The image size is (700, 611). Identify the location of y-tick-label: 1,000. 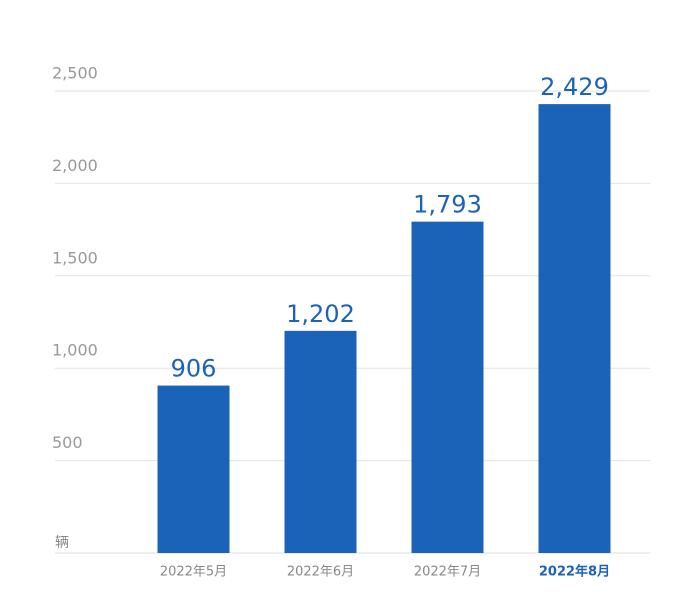
(75, 350).